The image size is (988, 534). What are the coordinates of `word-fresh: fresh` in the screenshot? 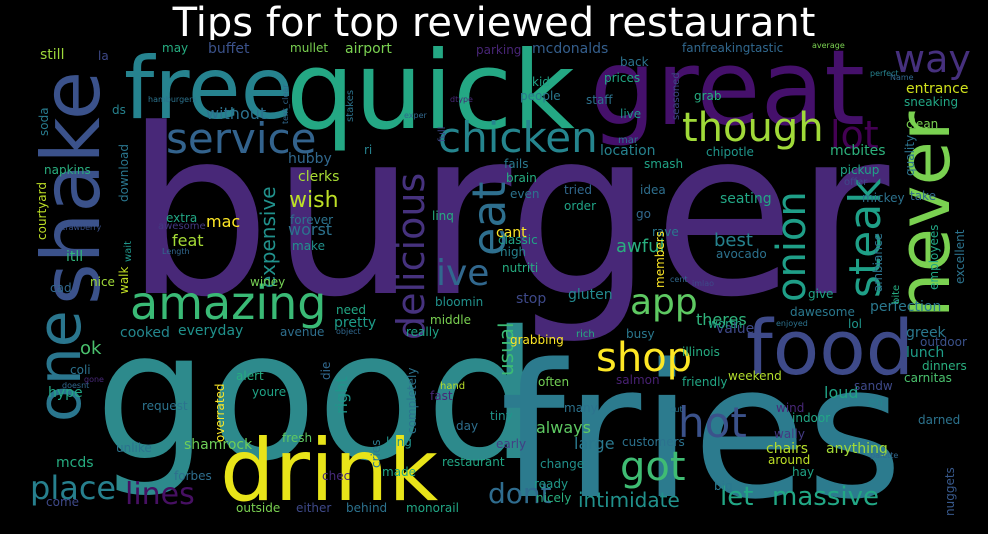 It's located at (297, 438).